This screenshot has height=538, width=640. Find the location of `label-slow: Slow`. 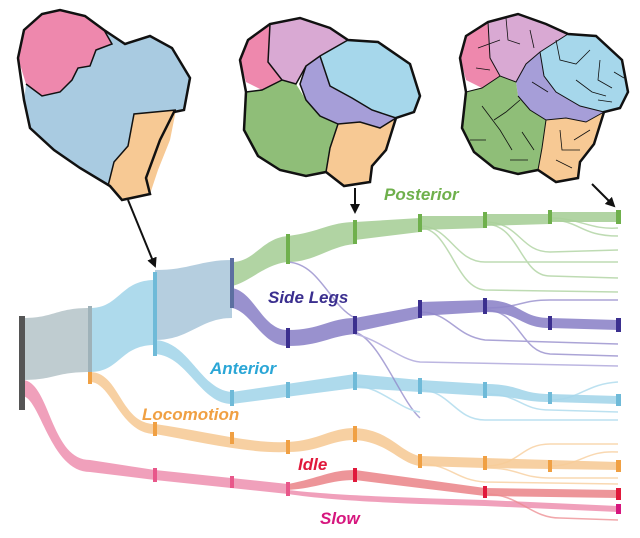

label-slow: Slow is located at coordinates (340, 518).